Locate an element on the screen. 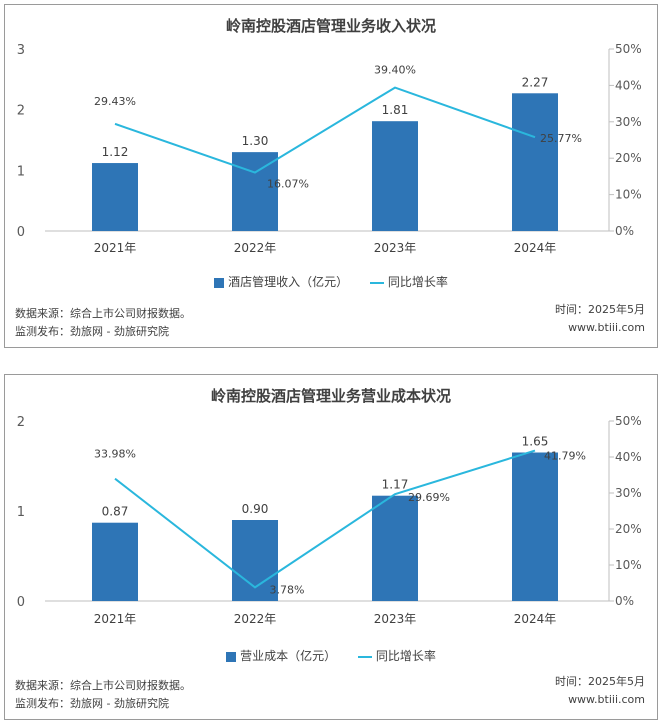 The image size is (664, 724). chart-title: 岭南控股酒店管理业务营业成本状况 is located at coordinates (330, 396).